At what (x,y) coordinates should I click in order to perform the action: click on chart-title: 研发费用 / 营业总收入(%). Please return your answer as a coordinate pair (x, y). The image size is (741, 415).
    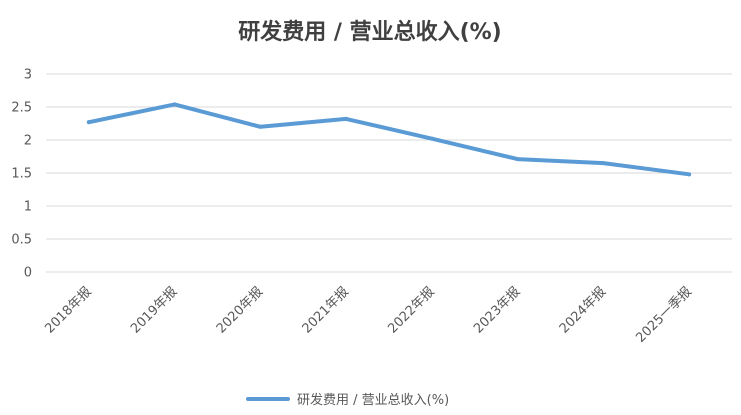
    Looking at the image, I should click on (370, 32).